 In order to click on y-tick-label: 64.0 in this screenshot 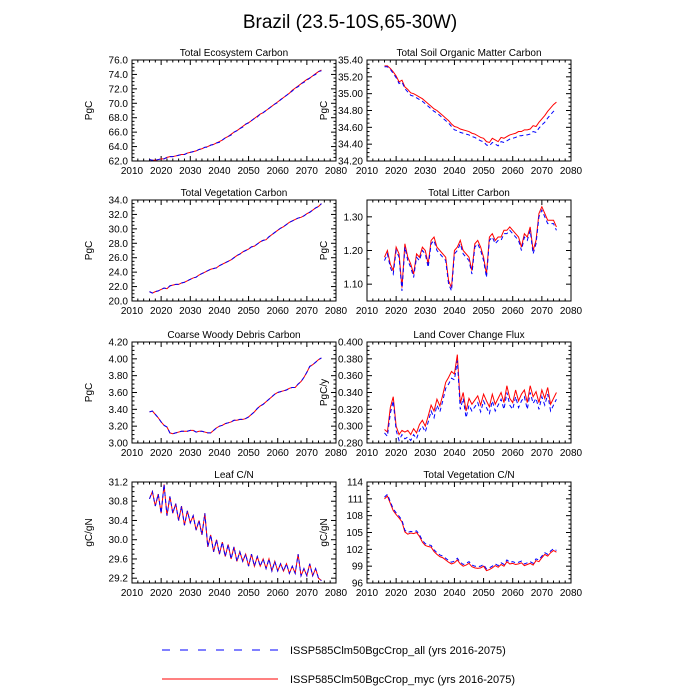, I will do `click(119, 147)`.